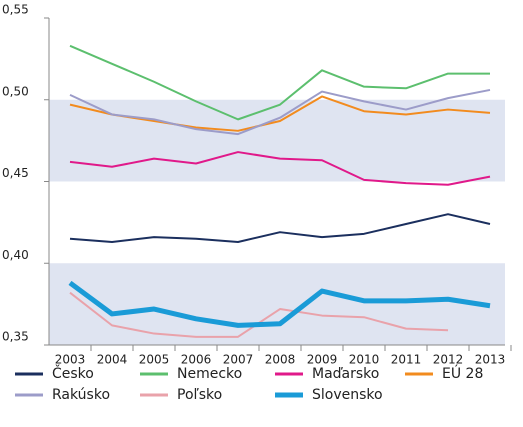 Image resolution: width=523 pixels, height=427 pixels. I want to click on x-tick-label: 2011, so click(406, 360).